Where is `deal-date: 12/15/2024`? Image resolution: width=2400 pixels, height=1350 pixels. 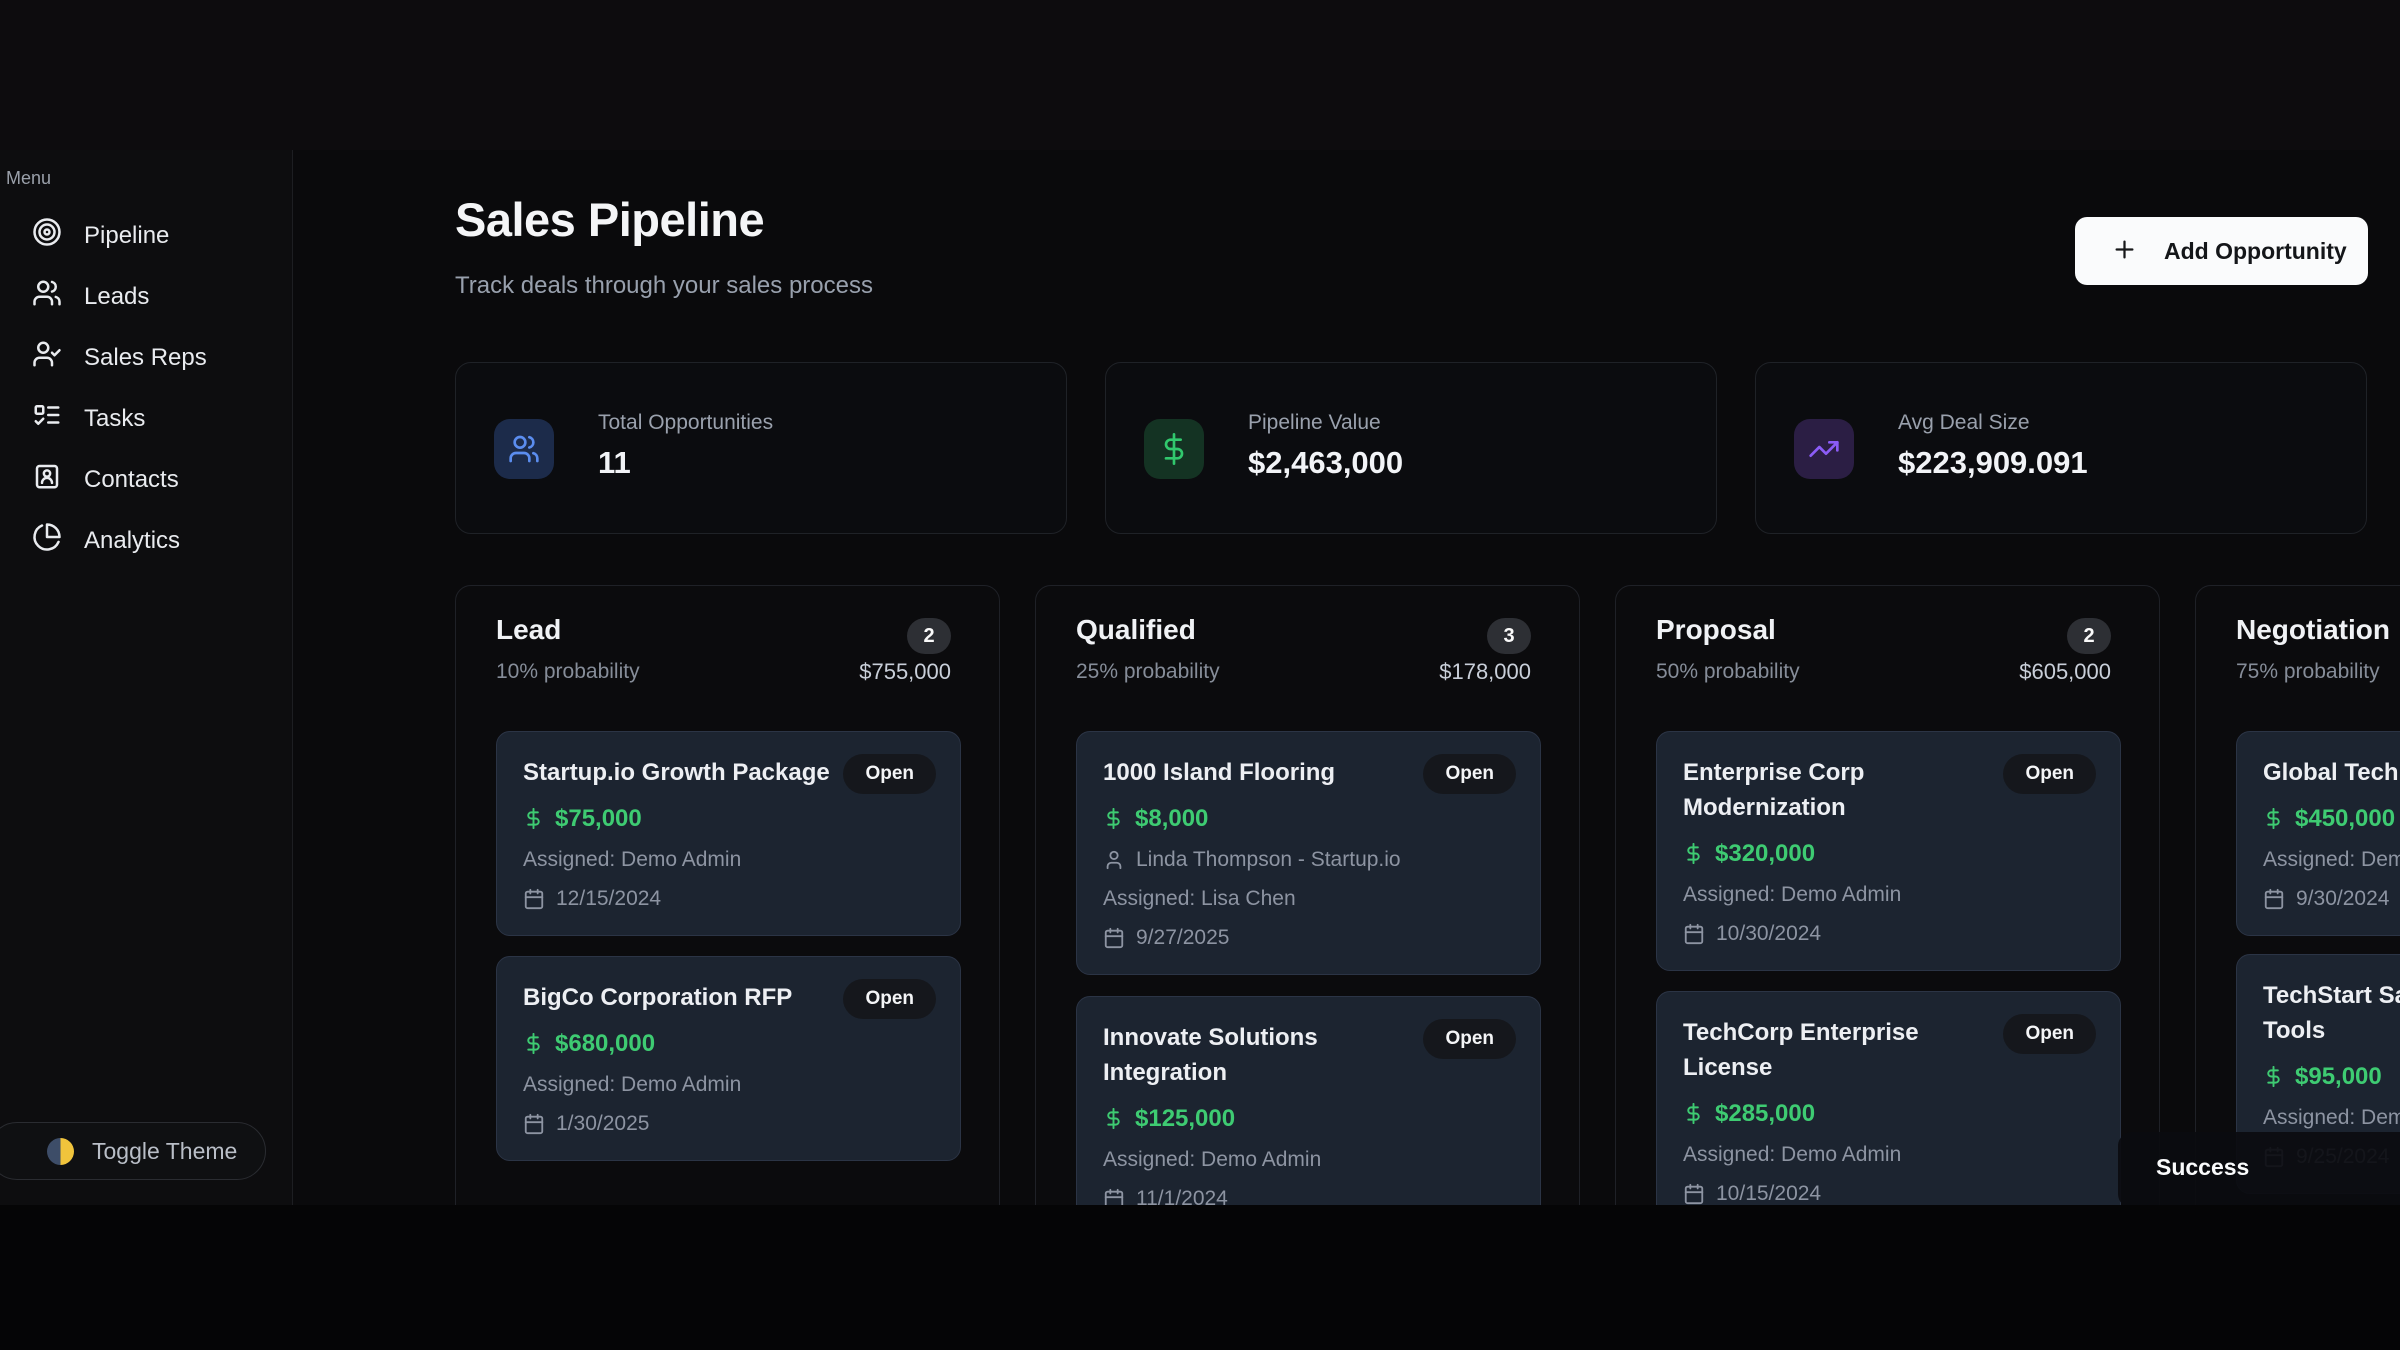
deal-date: 12/15/2024 is located at coordinates (728, 899).